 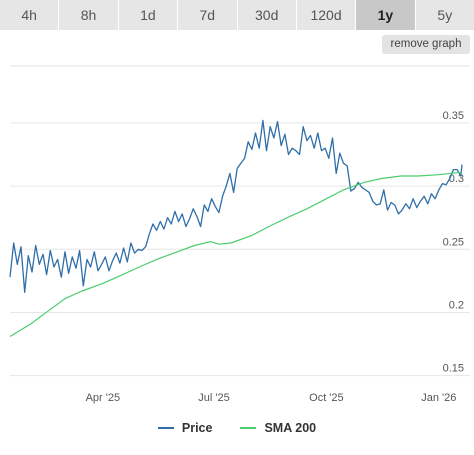 I want to click on tab-4h: 4h, so click(x=30, y=15).